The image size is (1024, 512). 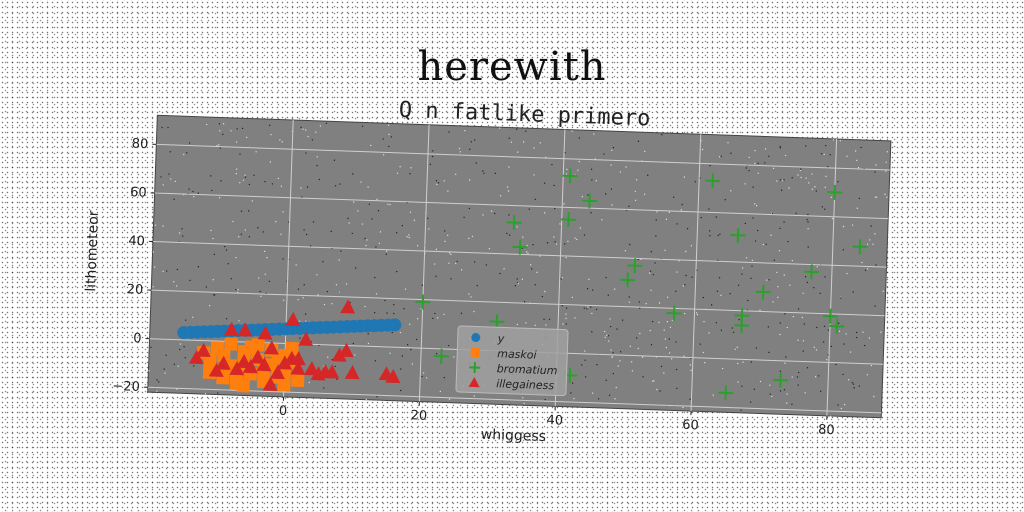 What do you see at coordinates (231, 344) in the screenshot?
I see `maskoi-point` at bounding box center [231, 344].